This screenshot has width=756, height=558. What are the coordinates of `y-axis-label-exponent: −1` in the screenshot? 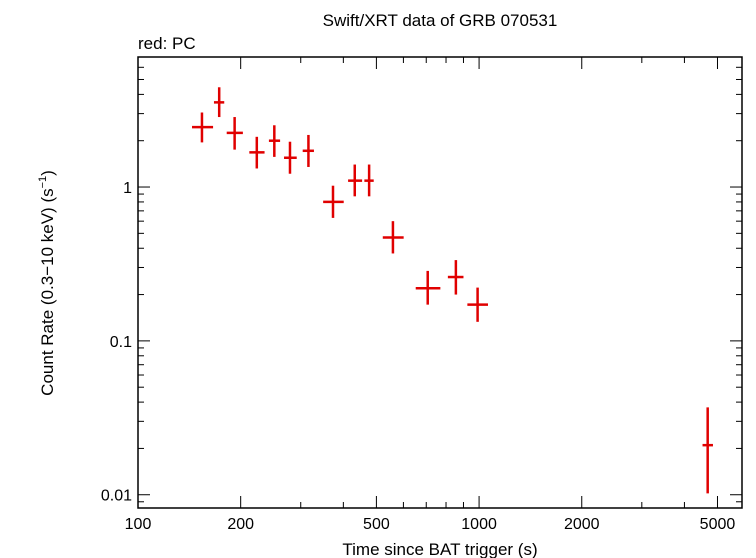 It's located at (43, 182).